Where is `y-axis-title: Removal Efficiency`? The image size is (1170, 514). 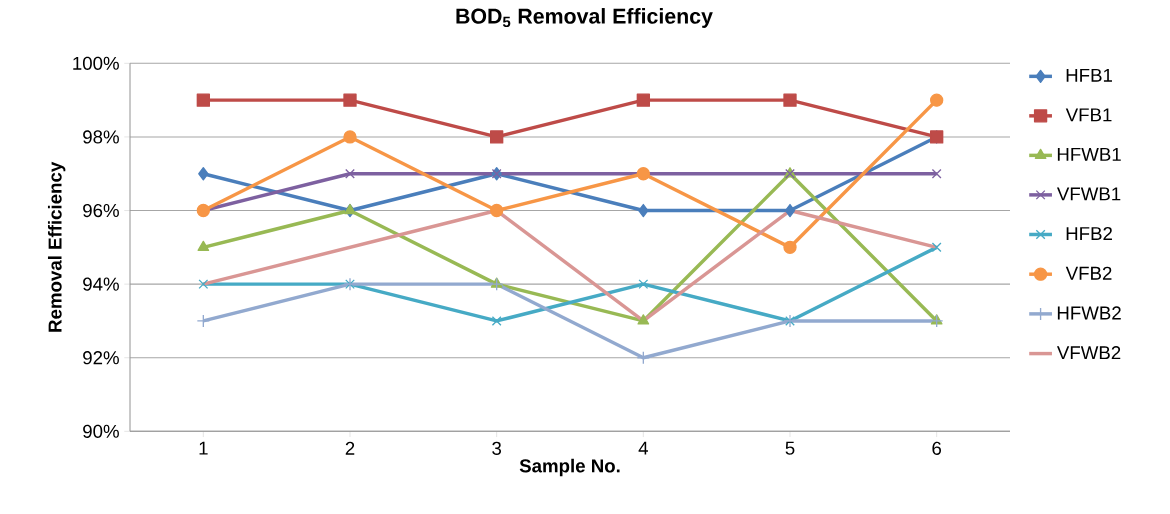 y-axis-title: Removal Efficiency is located at coordinates (56, 246).